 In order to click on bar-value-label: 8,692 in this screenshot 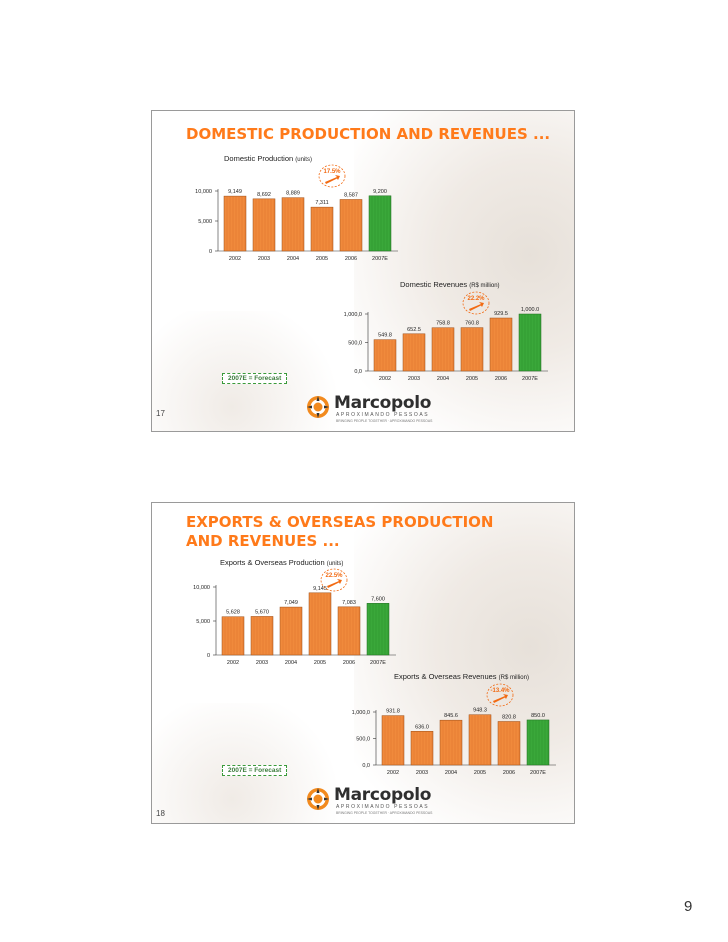, I will do `click(264, 195)`.